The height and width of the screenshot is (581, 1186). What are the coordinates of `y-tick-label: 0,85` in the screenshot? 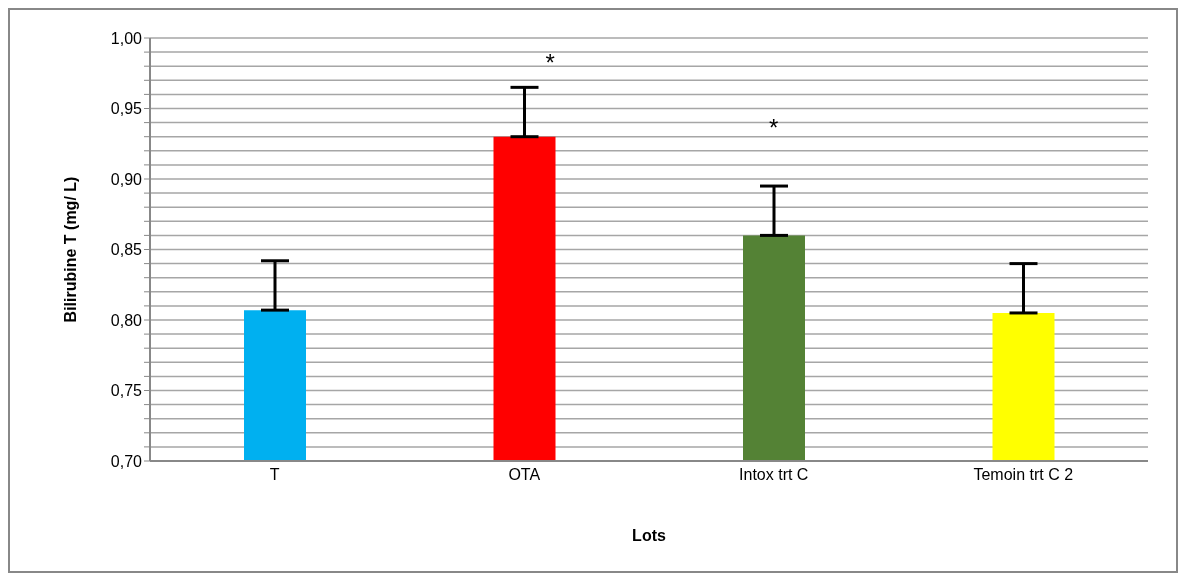 It's located at (126, 250).